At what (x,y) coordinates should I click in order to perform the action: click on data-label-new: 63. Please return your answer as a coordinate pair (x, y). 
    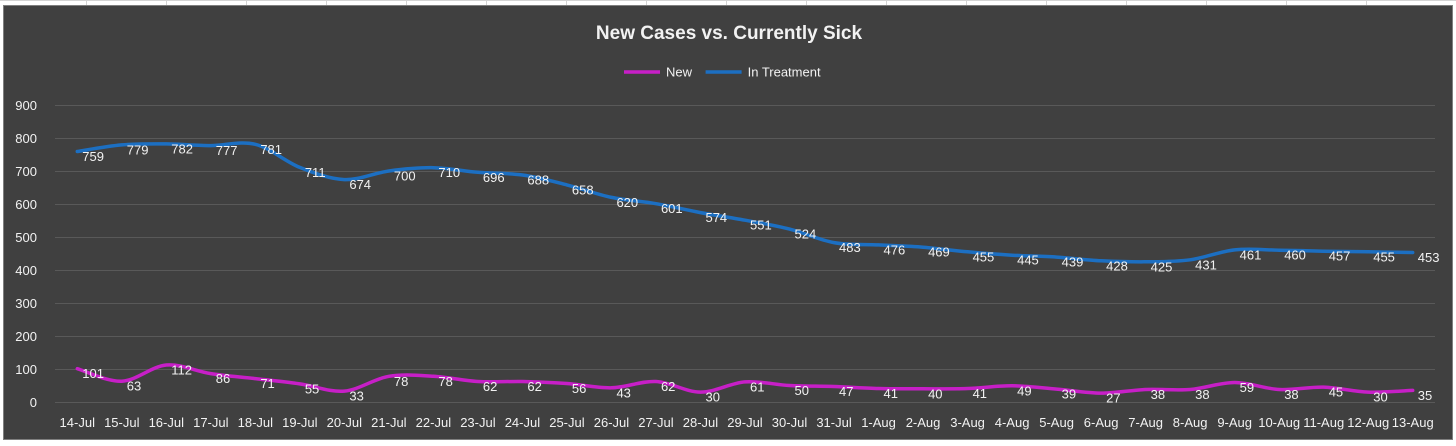
    Looking at the image, I should click on (134, 386).